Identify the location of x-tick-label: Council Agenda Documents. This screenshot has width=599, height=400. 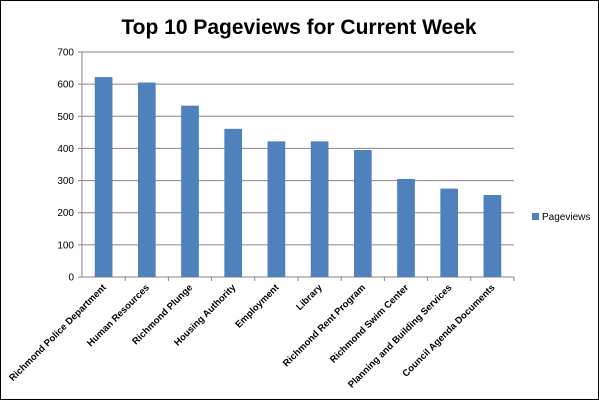
(448, 330).